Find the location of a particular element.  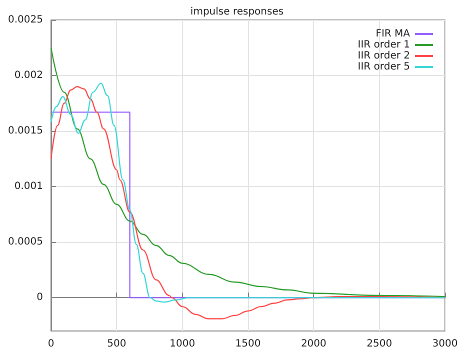

x-tick-label: 1500 is located at coordinates (248, 344).